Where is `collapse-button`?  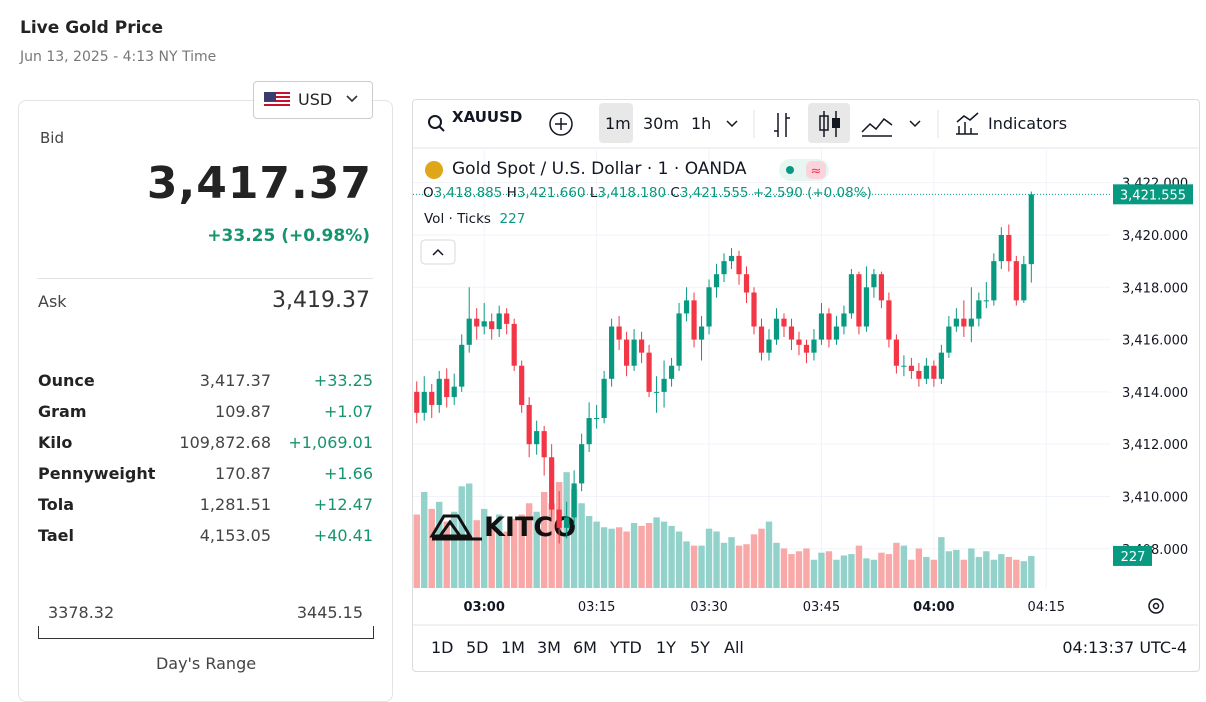
collapse-button is located at coordinates (438, 252).